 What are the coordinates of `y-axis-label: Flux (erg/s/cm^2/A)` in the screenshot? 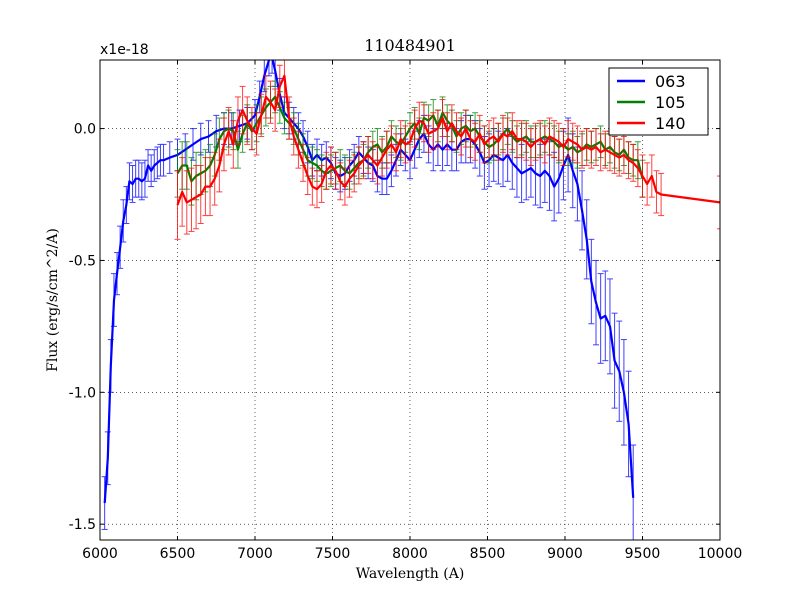 It's located at (53, 300).